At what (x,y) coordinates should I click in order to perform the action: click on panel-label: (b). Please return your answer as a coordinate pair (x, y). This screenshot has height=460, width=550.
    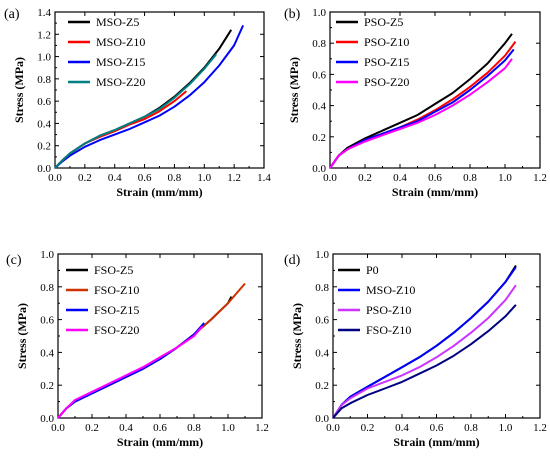
    Looking at the image, I should click on (292, 14).